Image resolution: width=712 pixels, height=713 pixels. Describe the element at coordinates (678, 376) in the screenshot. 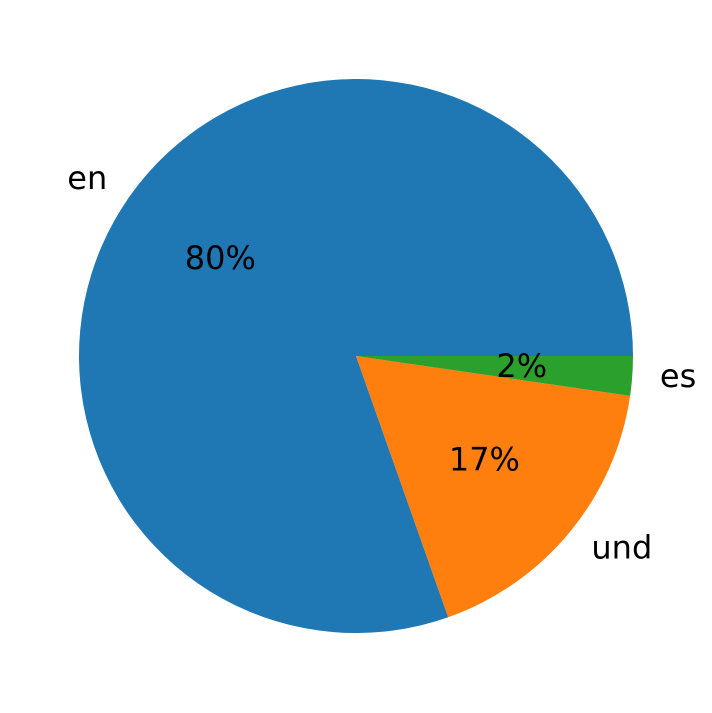

I see `slice-label: es` at that location.